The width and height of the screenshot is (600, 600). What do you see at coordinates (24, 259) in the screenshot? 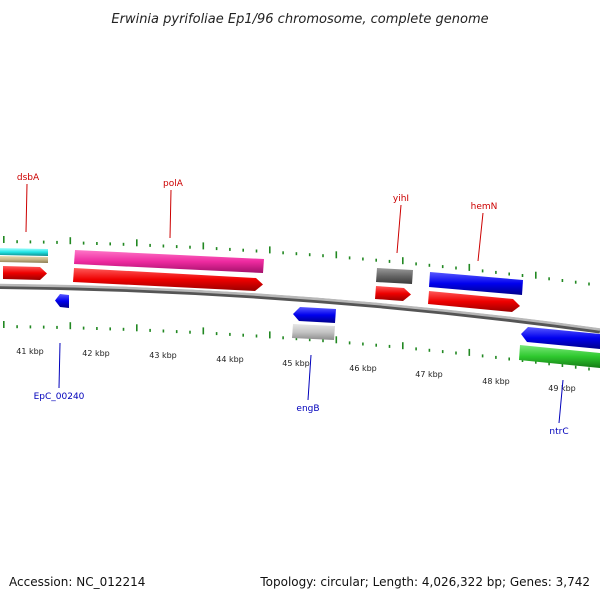
I see `gene-tan-partial` at bounding box center [24, 259].